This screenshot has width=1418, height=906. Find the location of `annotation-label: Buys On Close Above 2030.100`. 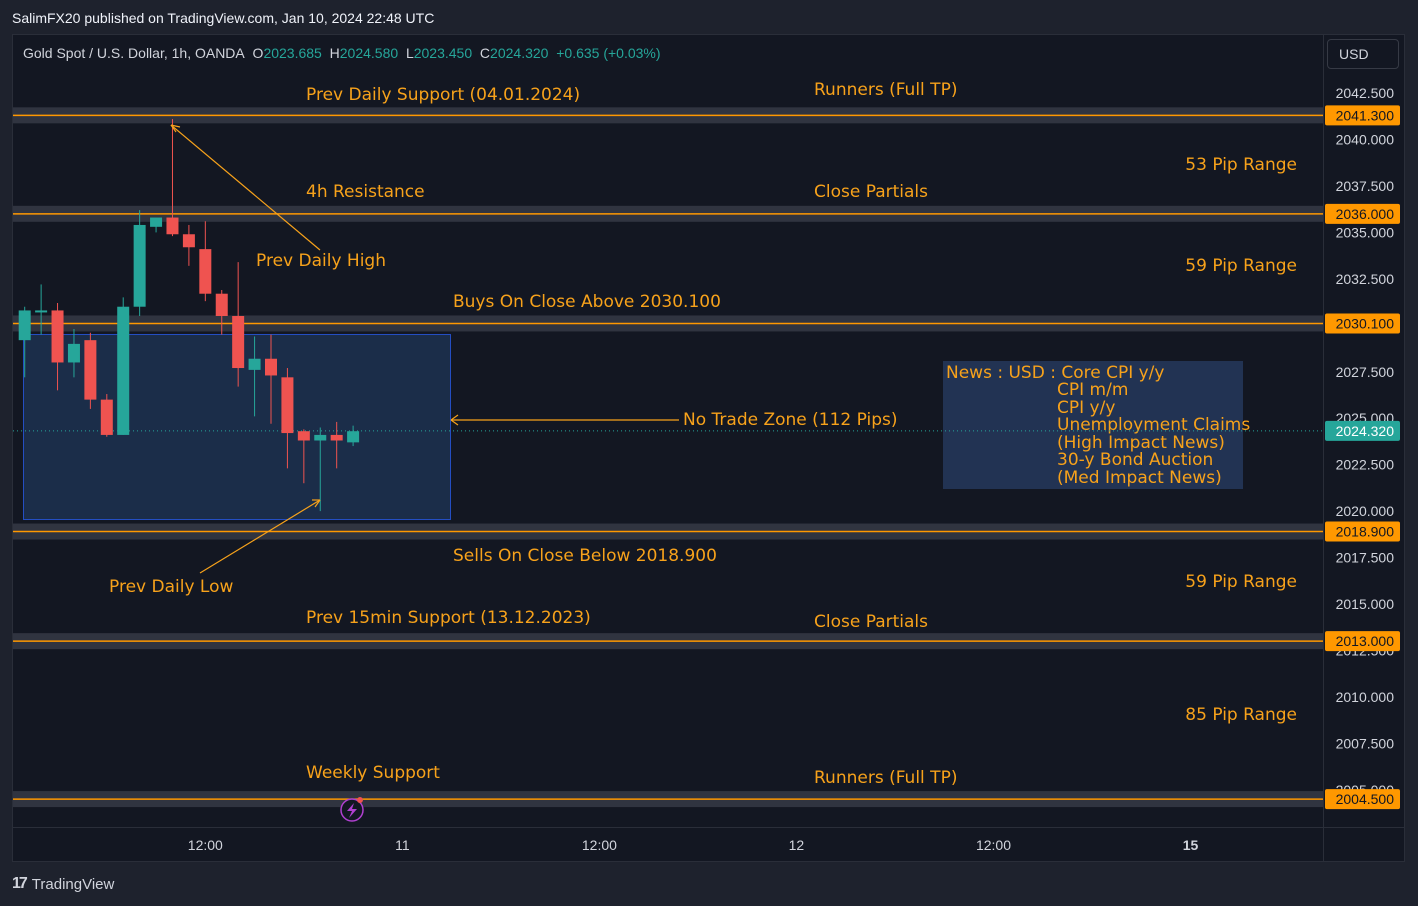

annotation-label: Buys On Close Above 2030.100 is located at coordinates (587, 302).